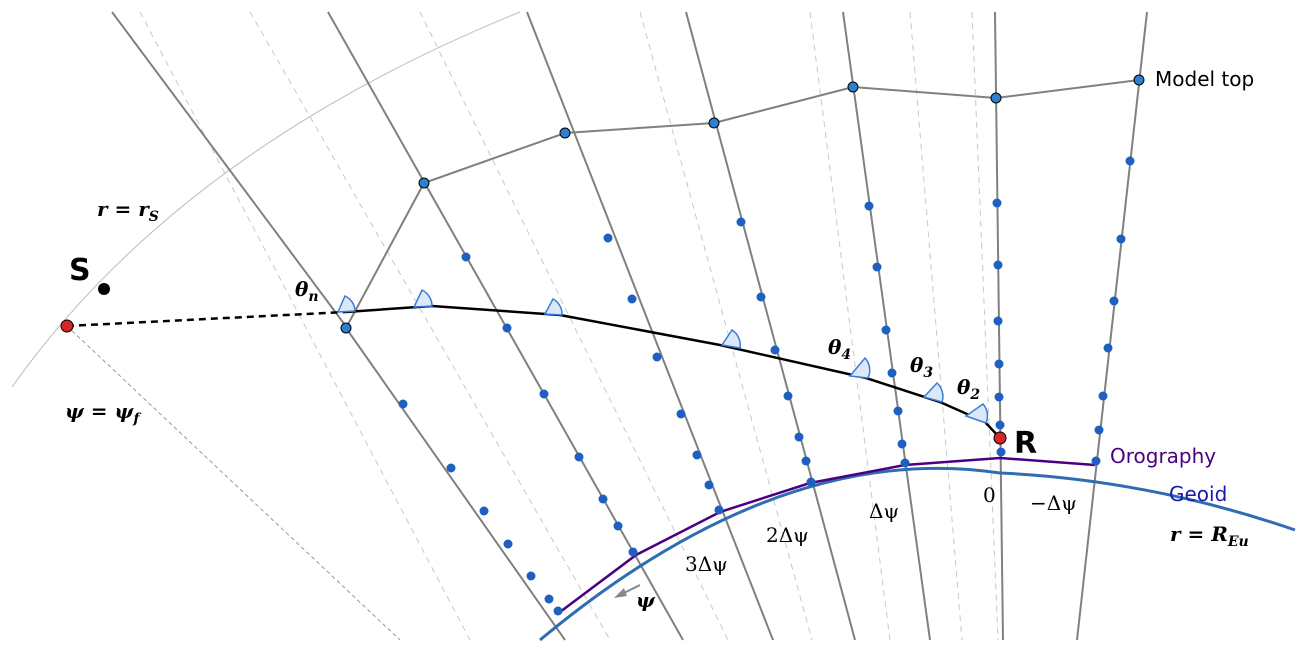 The width and height of the screenshot is (1307, 652). Describe the element at coordinates (646, 600) in the screenshot. I see `psi-label: ψ` at that location.